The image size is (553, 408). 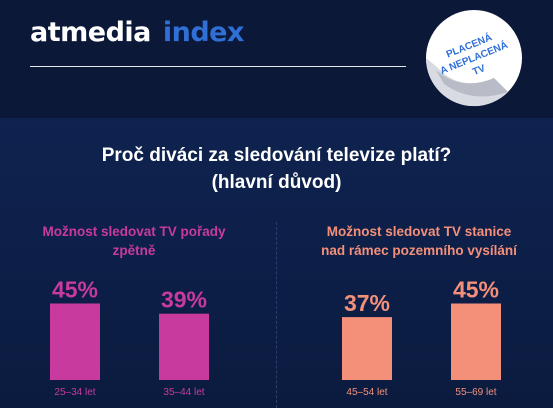 I want to click on sticker-curl, so click(x=472, y=83).